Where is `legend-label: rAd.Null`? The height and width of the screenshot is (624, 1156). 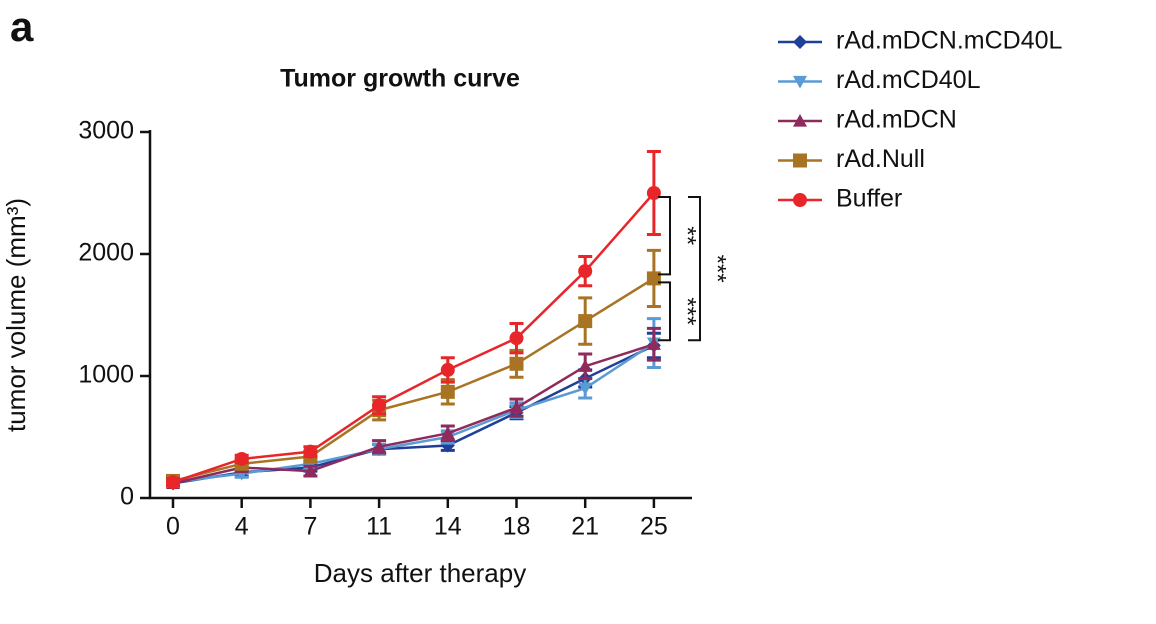
legend-label: rAd.Null is located at coordinates (880, 159).